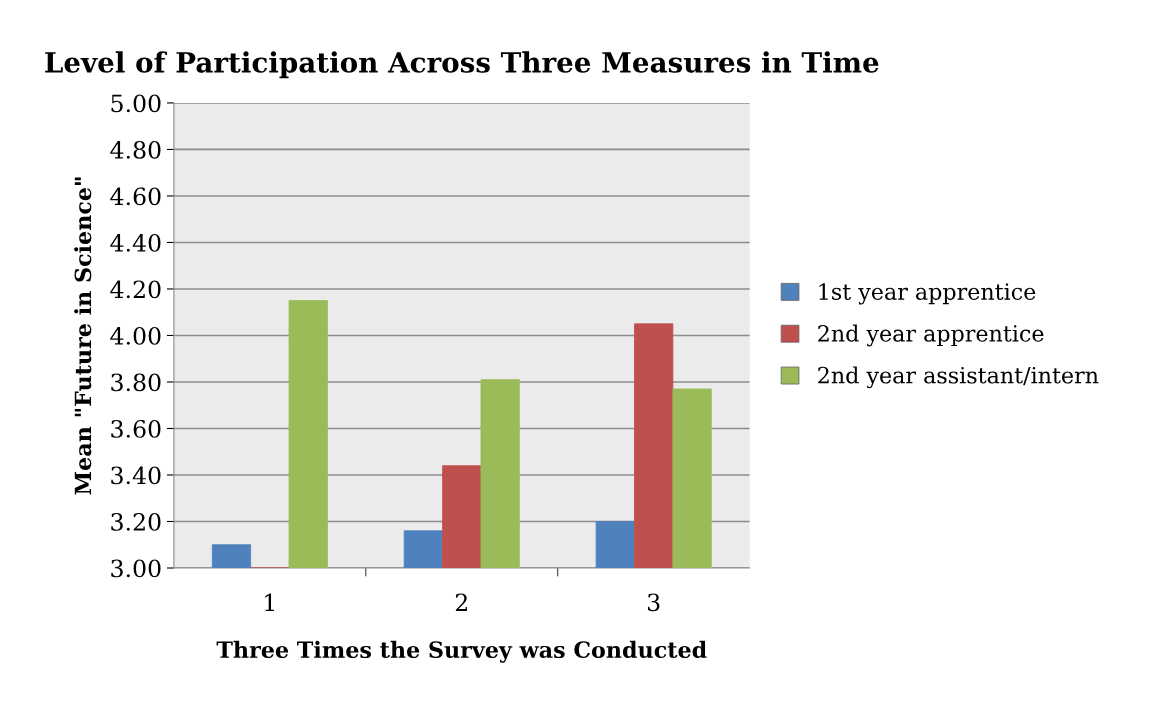 This screenshot has width=1175, height=710. What do you see at coordinates (653, 602) in the screenshot?
I see `x-tick-label: 3` at bounding box center [653, 602].